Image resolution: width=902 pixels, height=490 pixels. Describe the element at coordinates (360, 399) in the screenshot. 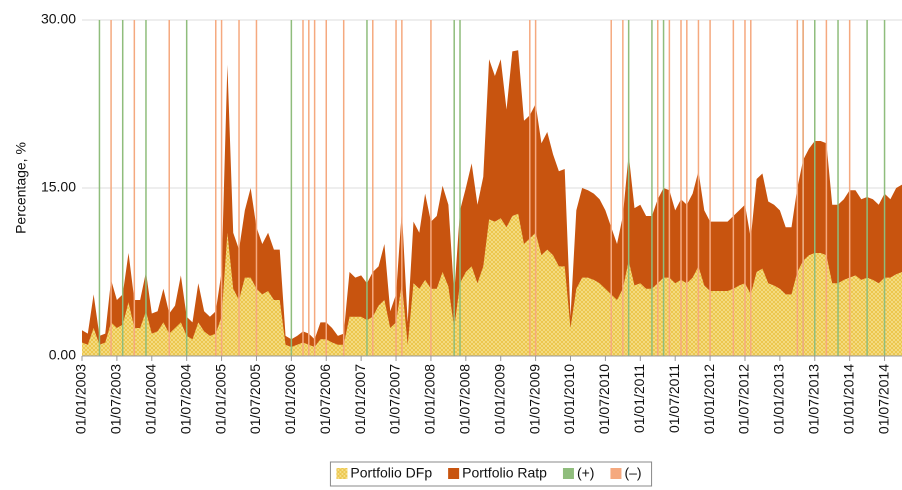

I see `x-tick-label: 01/01/2007` at that location.